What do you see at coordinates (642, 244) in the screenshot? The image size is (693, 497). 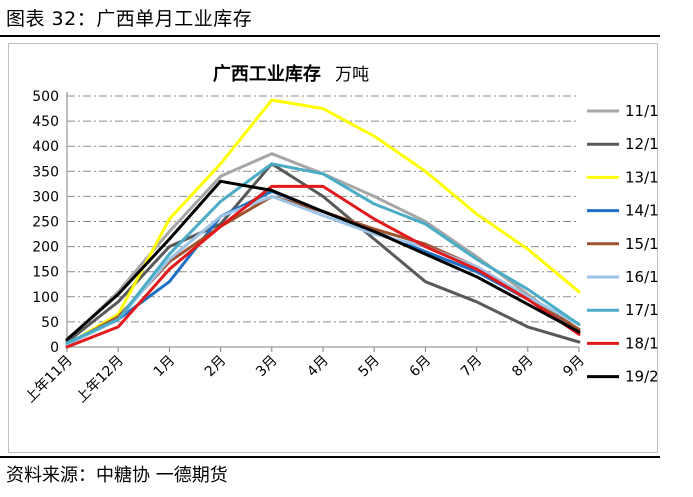 I see `legend-label: 15/16` at bounding box center [642, 244].